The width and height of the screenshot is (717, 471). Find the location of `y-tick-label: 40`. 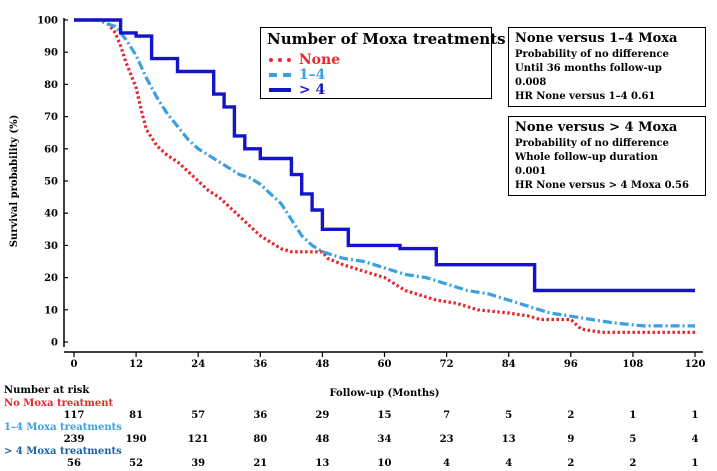

y-tick-label: 40 is located at coordinates (51, 214).